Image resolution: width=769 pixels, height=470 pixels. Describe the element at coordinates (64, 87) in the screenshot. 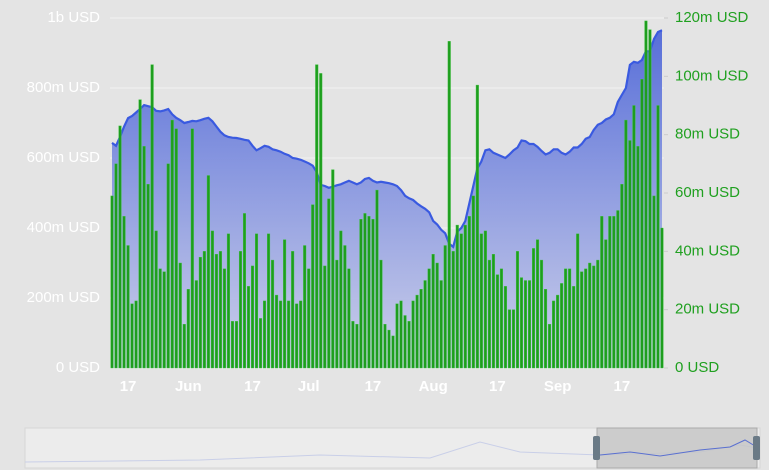

I see `y-tick-label: 800m USD` at that location.